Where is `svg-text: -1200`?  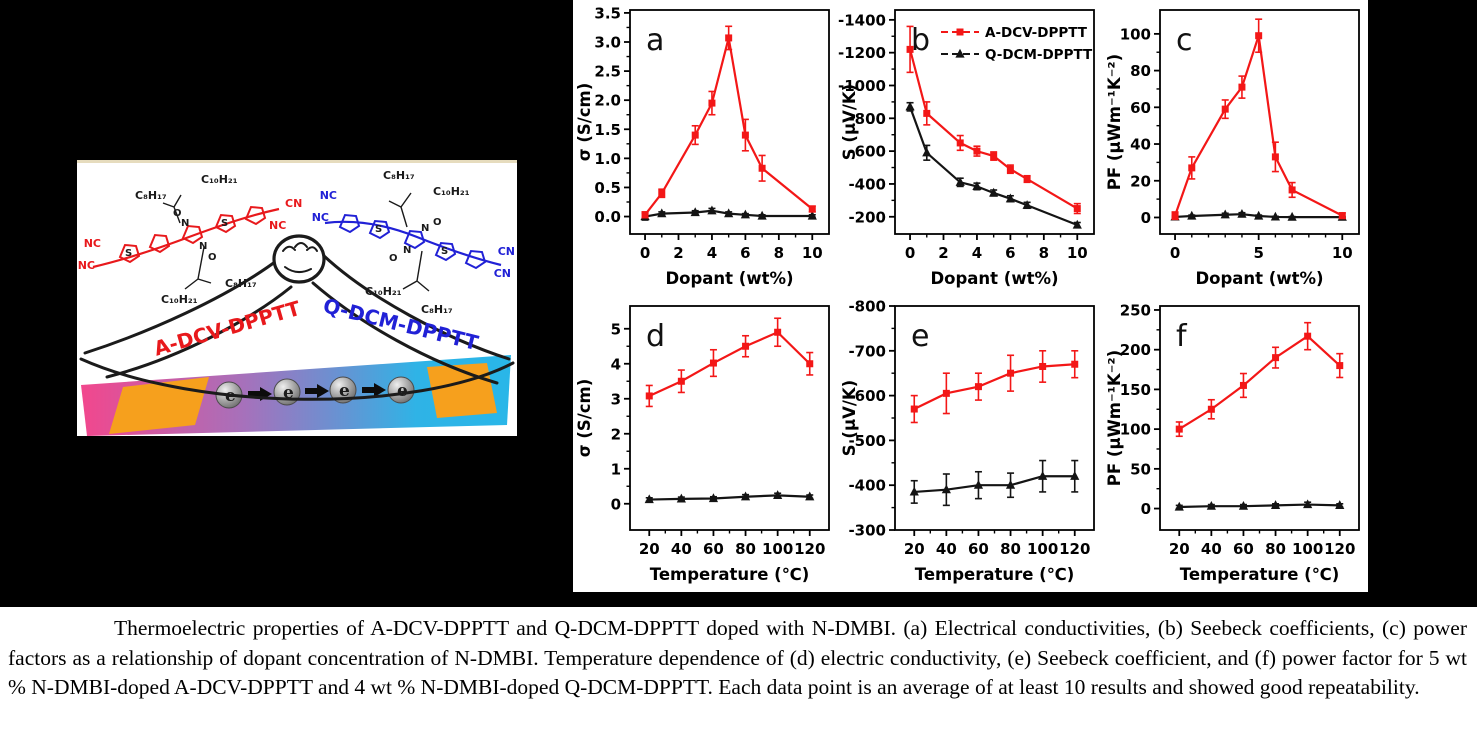
svg-text: -1200 is located at coordinates (862, 53).